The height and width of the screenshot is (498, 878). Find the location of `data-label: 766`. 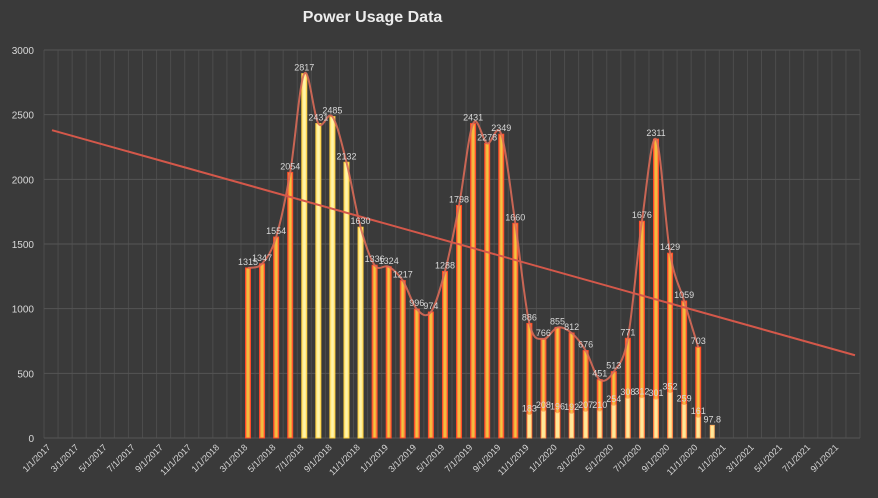

data-label: 766 is located at coordinates (543, 333).